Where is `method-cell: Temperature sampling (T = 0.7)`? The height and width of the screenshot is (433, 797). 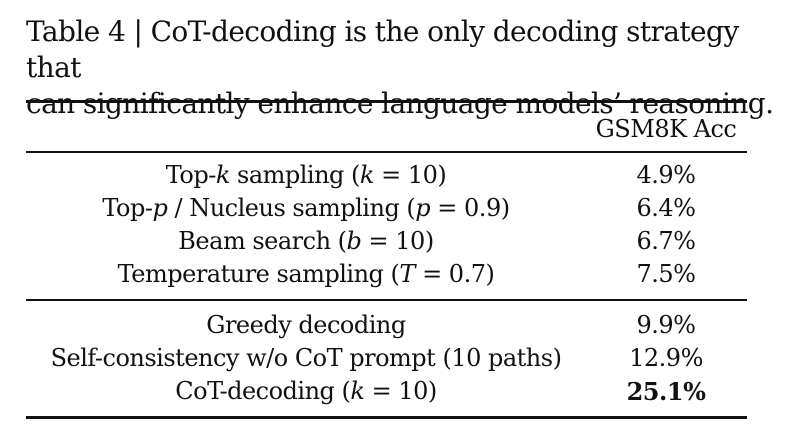 method-cell: Temperature sampling (T = 0.7) is located at coordinates (306, 274).